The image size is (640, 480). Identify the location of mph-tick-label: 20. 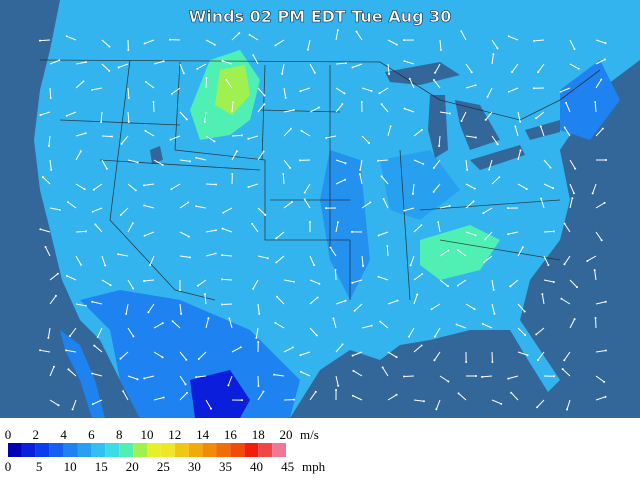
(132, 466).